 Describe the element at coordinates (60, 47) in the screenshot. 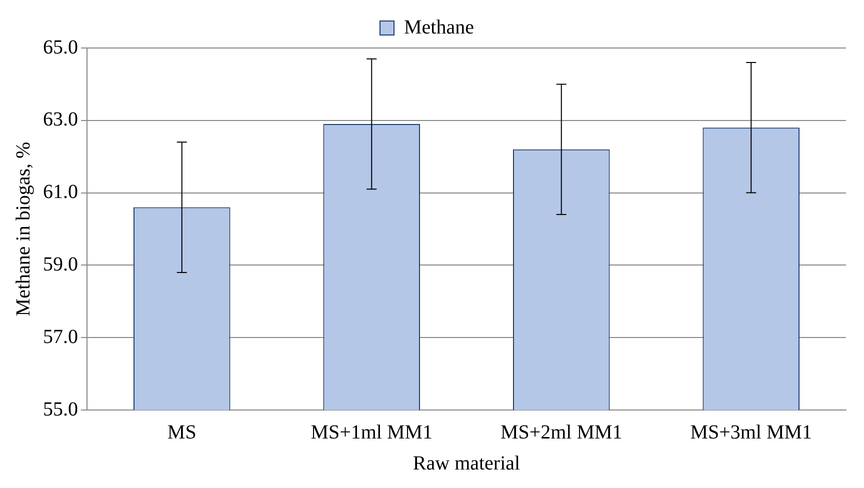

I see `y-tick-label: 65.0` at that location.